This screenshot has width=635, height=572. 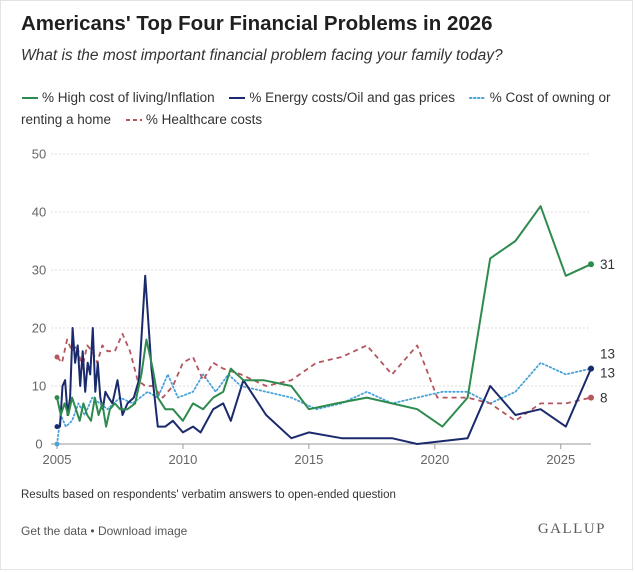 I want to click on legend-label-healthcare: % Healthcare costs, so click(x=204, y=119).